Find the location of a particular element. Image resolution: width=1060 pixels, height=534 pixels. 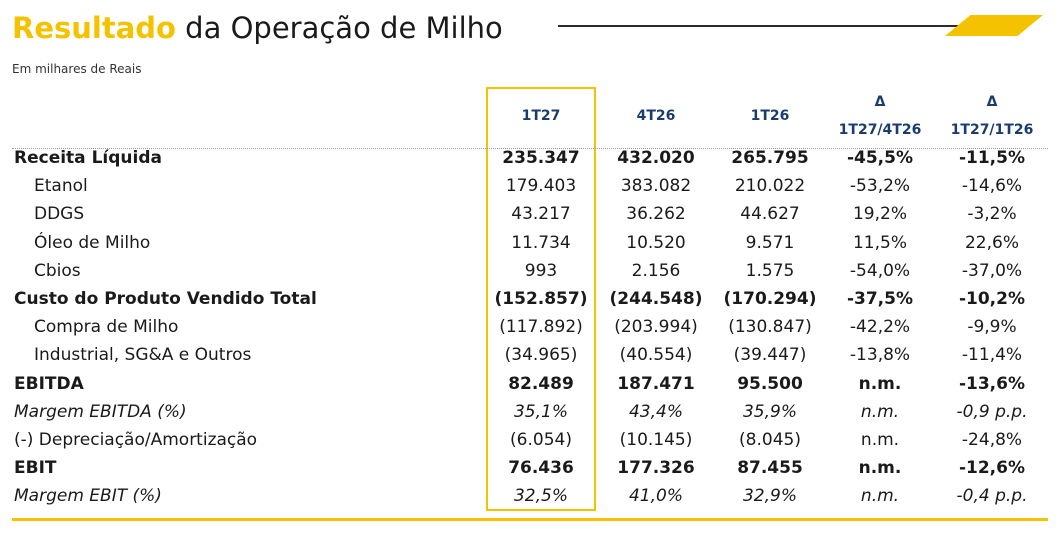

title-accent: Resultado is located at coordinates (94, 28).